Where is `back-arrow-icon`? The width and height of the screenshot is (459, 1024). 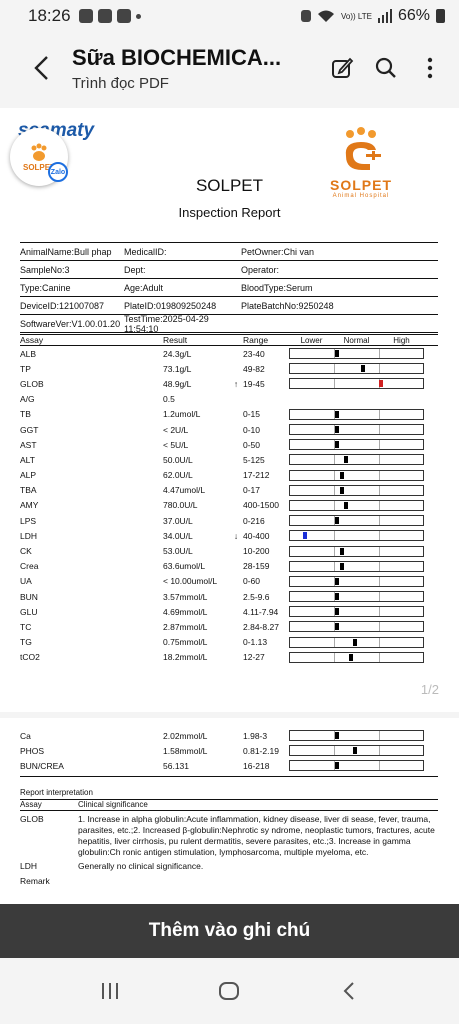
back-arrow-icon is located at coordinates (41, 68).